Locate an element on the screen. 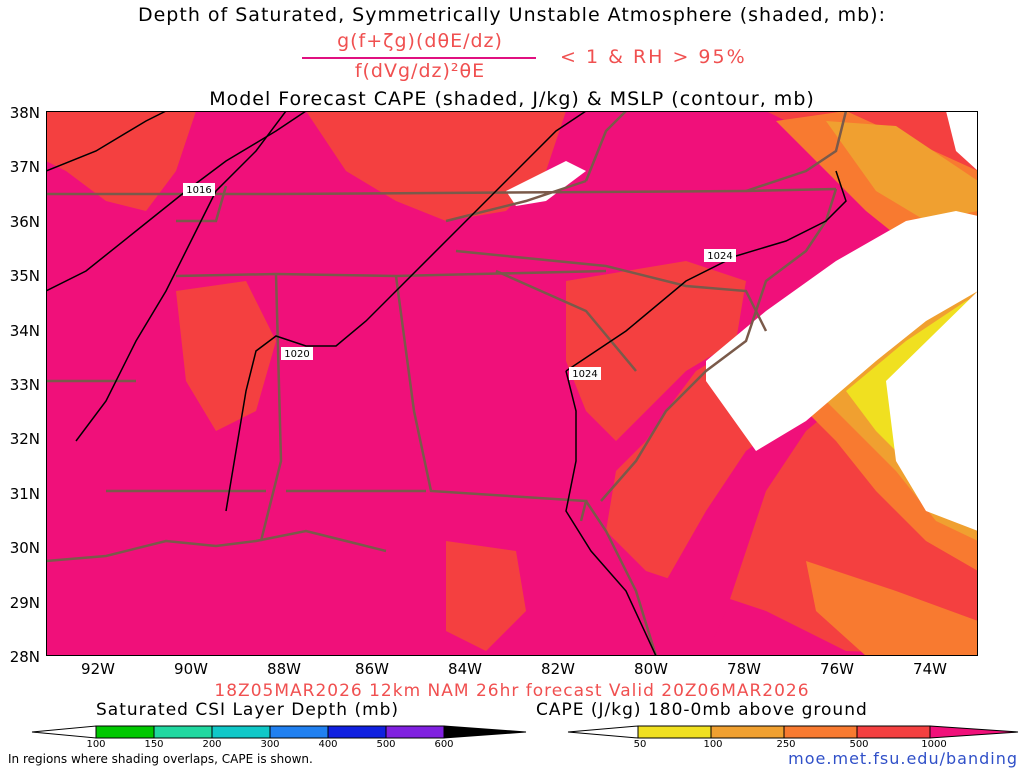 This screenshot has height=768, width=1024. lon-label: 88W is located at coordinates (284, 669).